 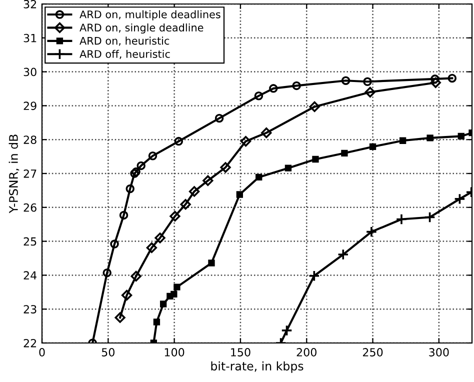 I want to click on y-tick-label: 27, so click(x=30, y=173).